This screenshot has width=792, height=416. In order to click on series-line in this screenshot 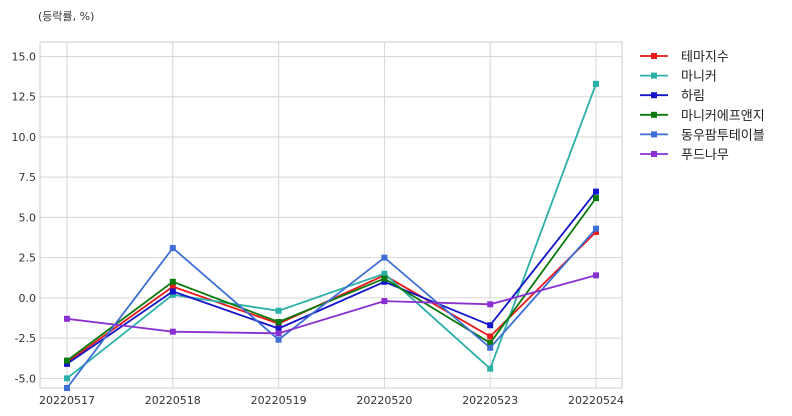, I will do `click(331, 304)`.